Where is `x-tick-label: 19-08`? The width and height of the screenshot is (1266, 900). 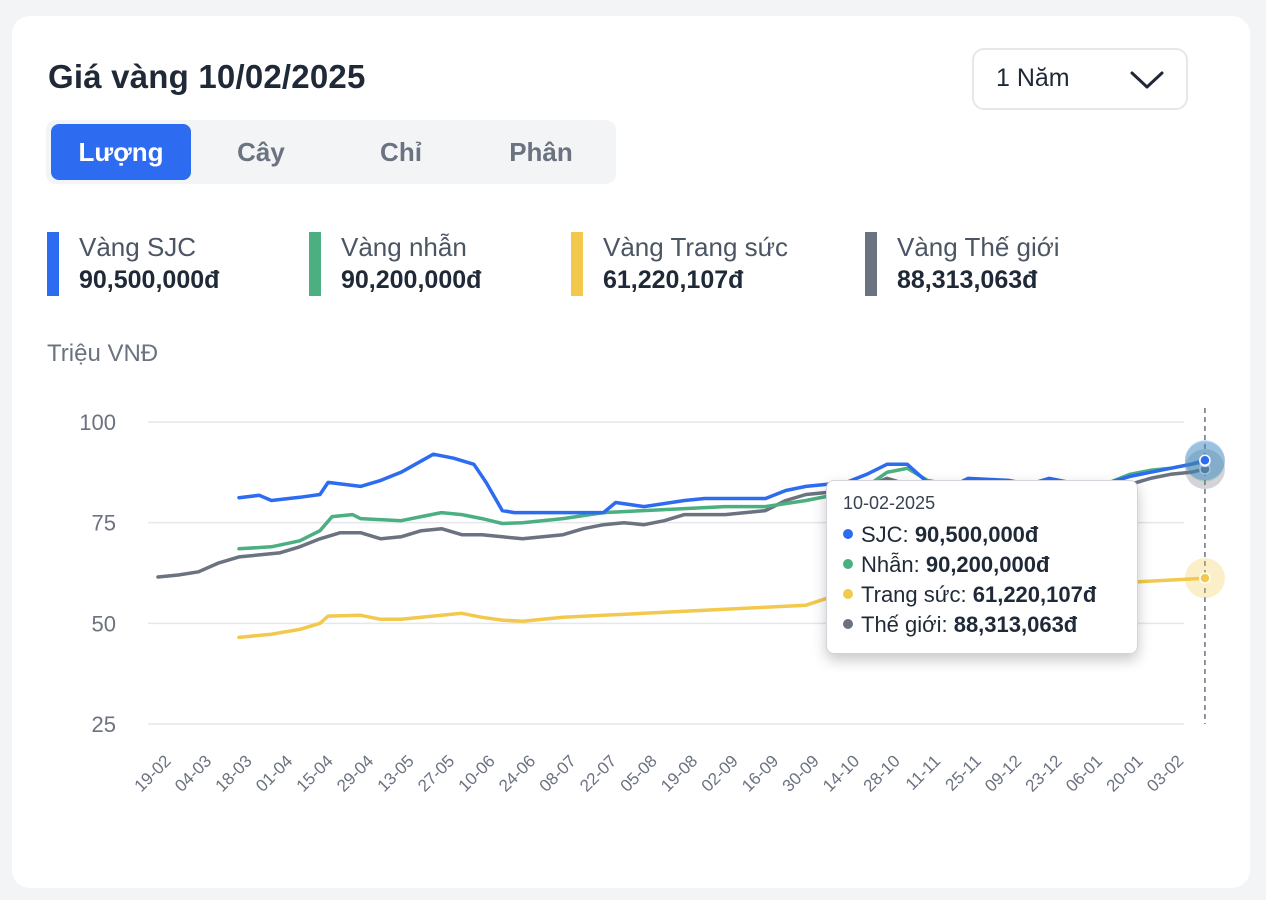 x-tick-label: 19-08 is located at coordinates (679, 773).